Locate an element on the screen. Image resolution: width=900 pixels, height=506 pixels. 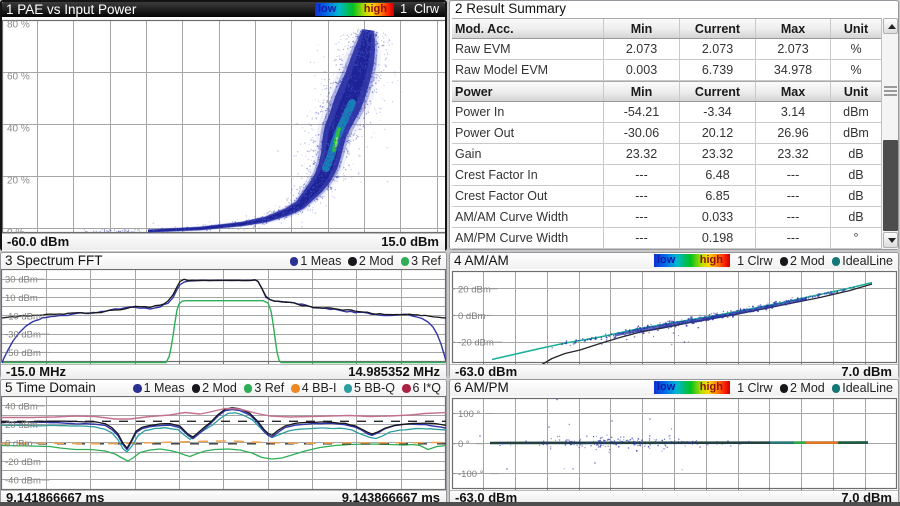
svg-text: 10 dBm is located at coordinates (21, 298).